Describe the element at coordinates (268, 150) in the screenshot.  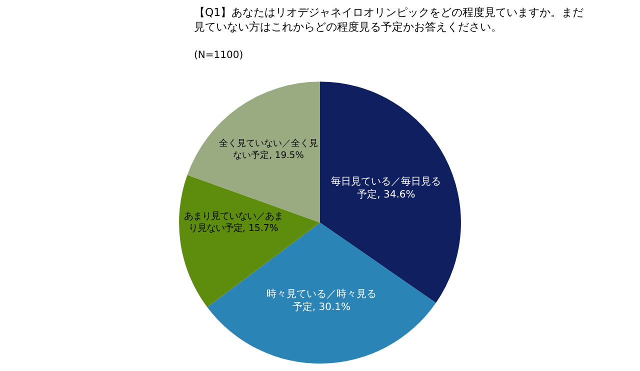
I see `slice-label: 全く見ていない／全く見ない予定, 19.5%` at that location.